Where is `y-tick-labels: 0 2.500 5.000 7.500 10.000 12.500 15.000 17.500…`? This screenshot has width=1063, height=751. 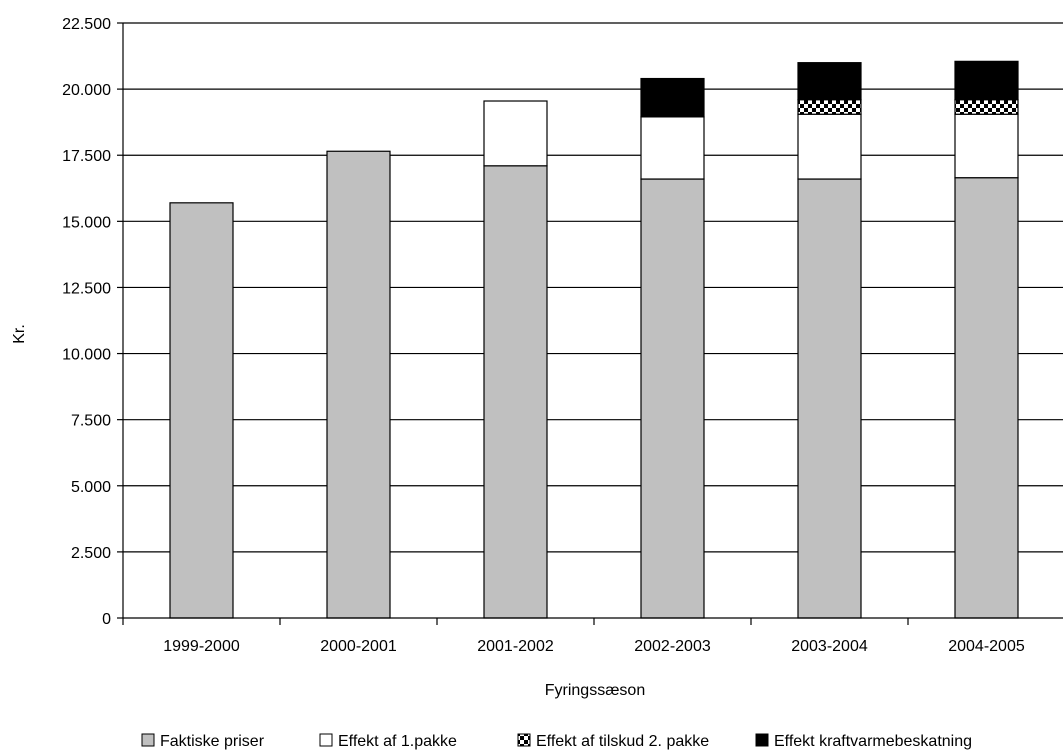 y-tick-labels: 0 2.500 5.000 7.500 10.000 12.500 15.000 17.500… is located at coordinates (86, 322).